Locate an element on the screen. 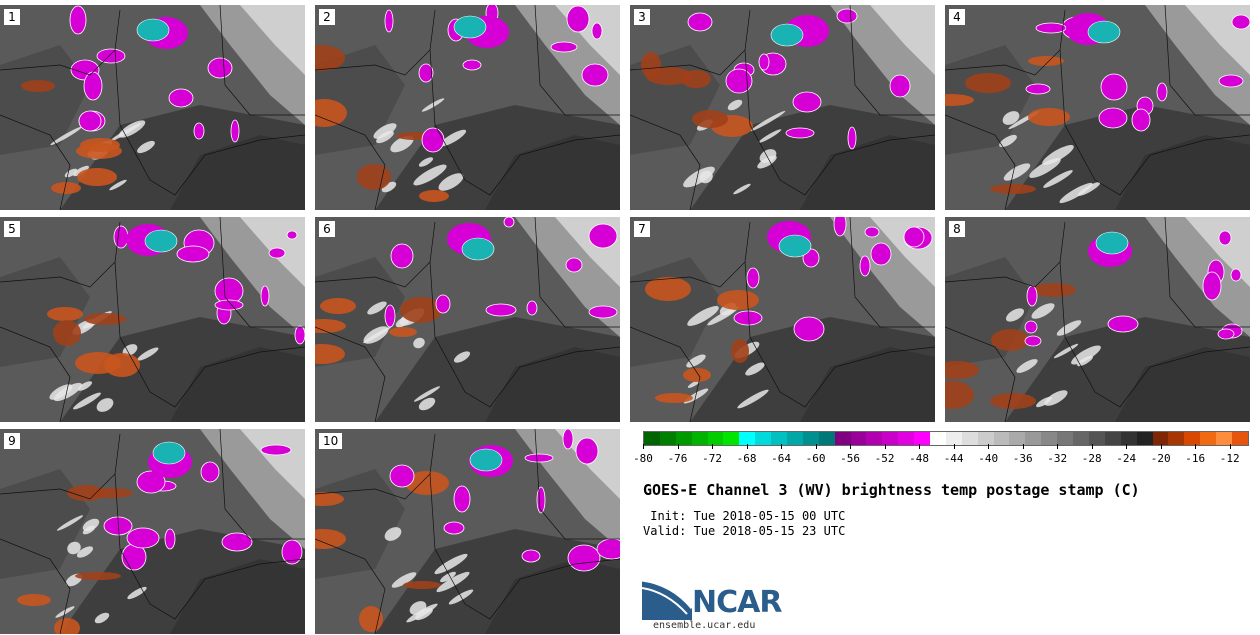  colorbar-tick-label: -24 is located at coordinates (1126, 458).